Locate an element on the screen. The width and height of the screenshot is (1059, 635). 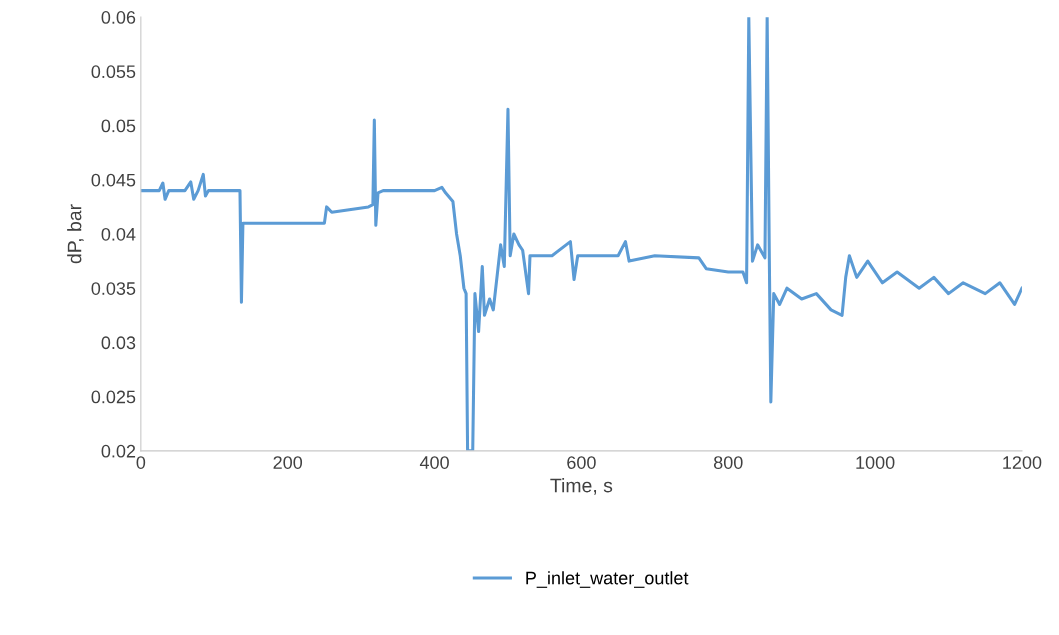
x-tick-label: 1000 is located at coordinates (875, 462).